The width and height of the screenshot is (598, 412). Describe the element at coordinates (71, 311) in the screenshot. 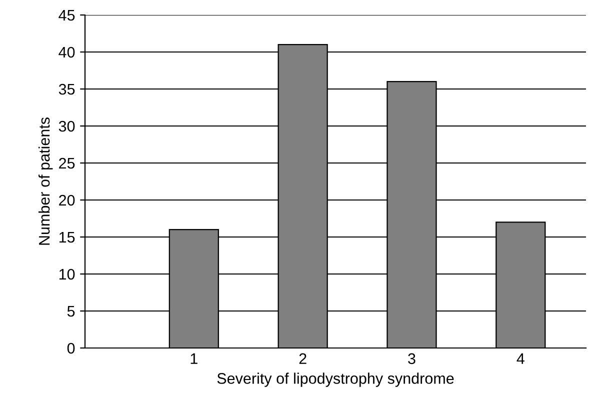

I see `y-tick-label: 5` at that location.